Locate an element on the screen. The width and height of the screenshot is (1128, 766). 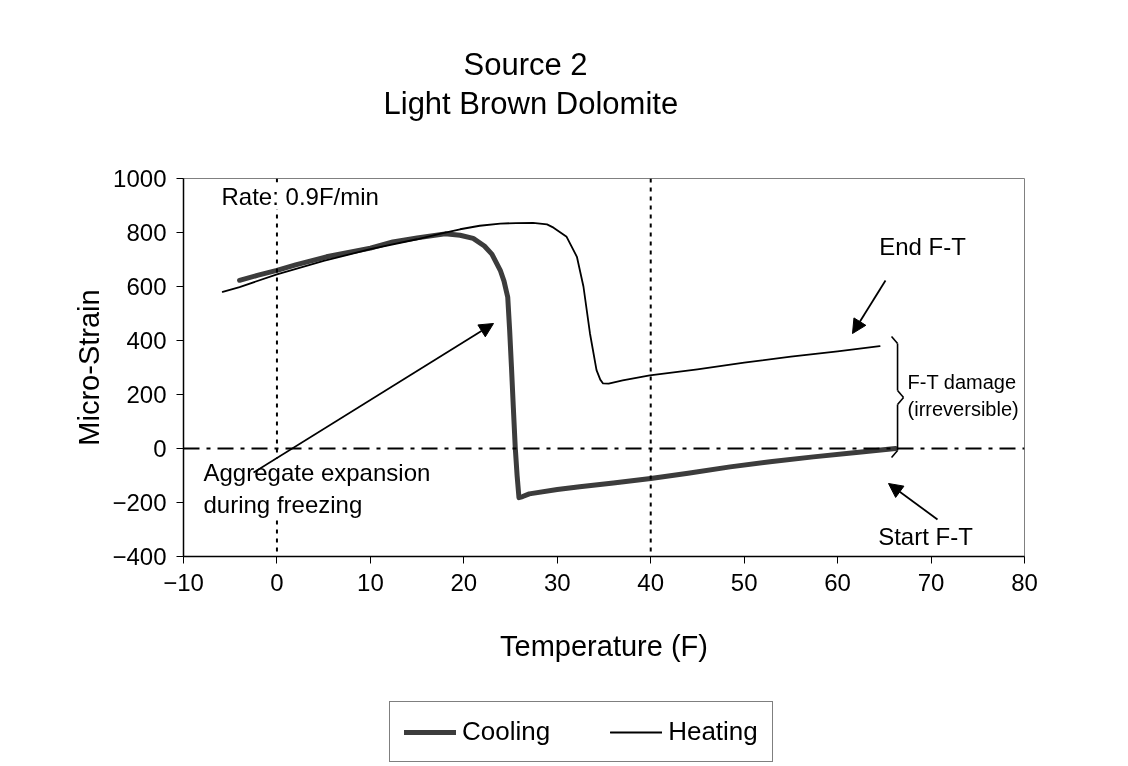
x-tick-label: 30 is located at coordinates (557, 582).